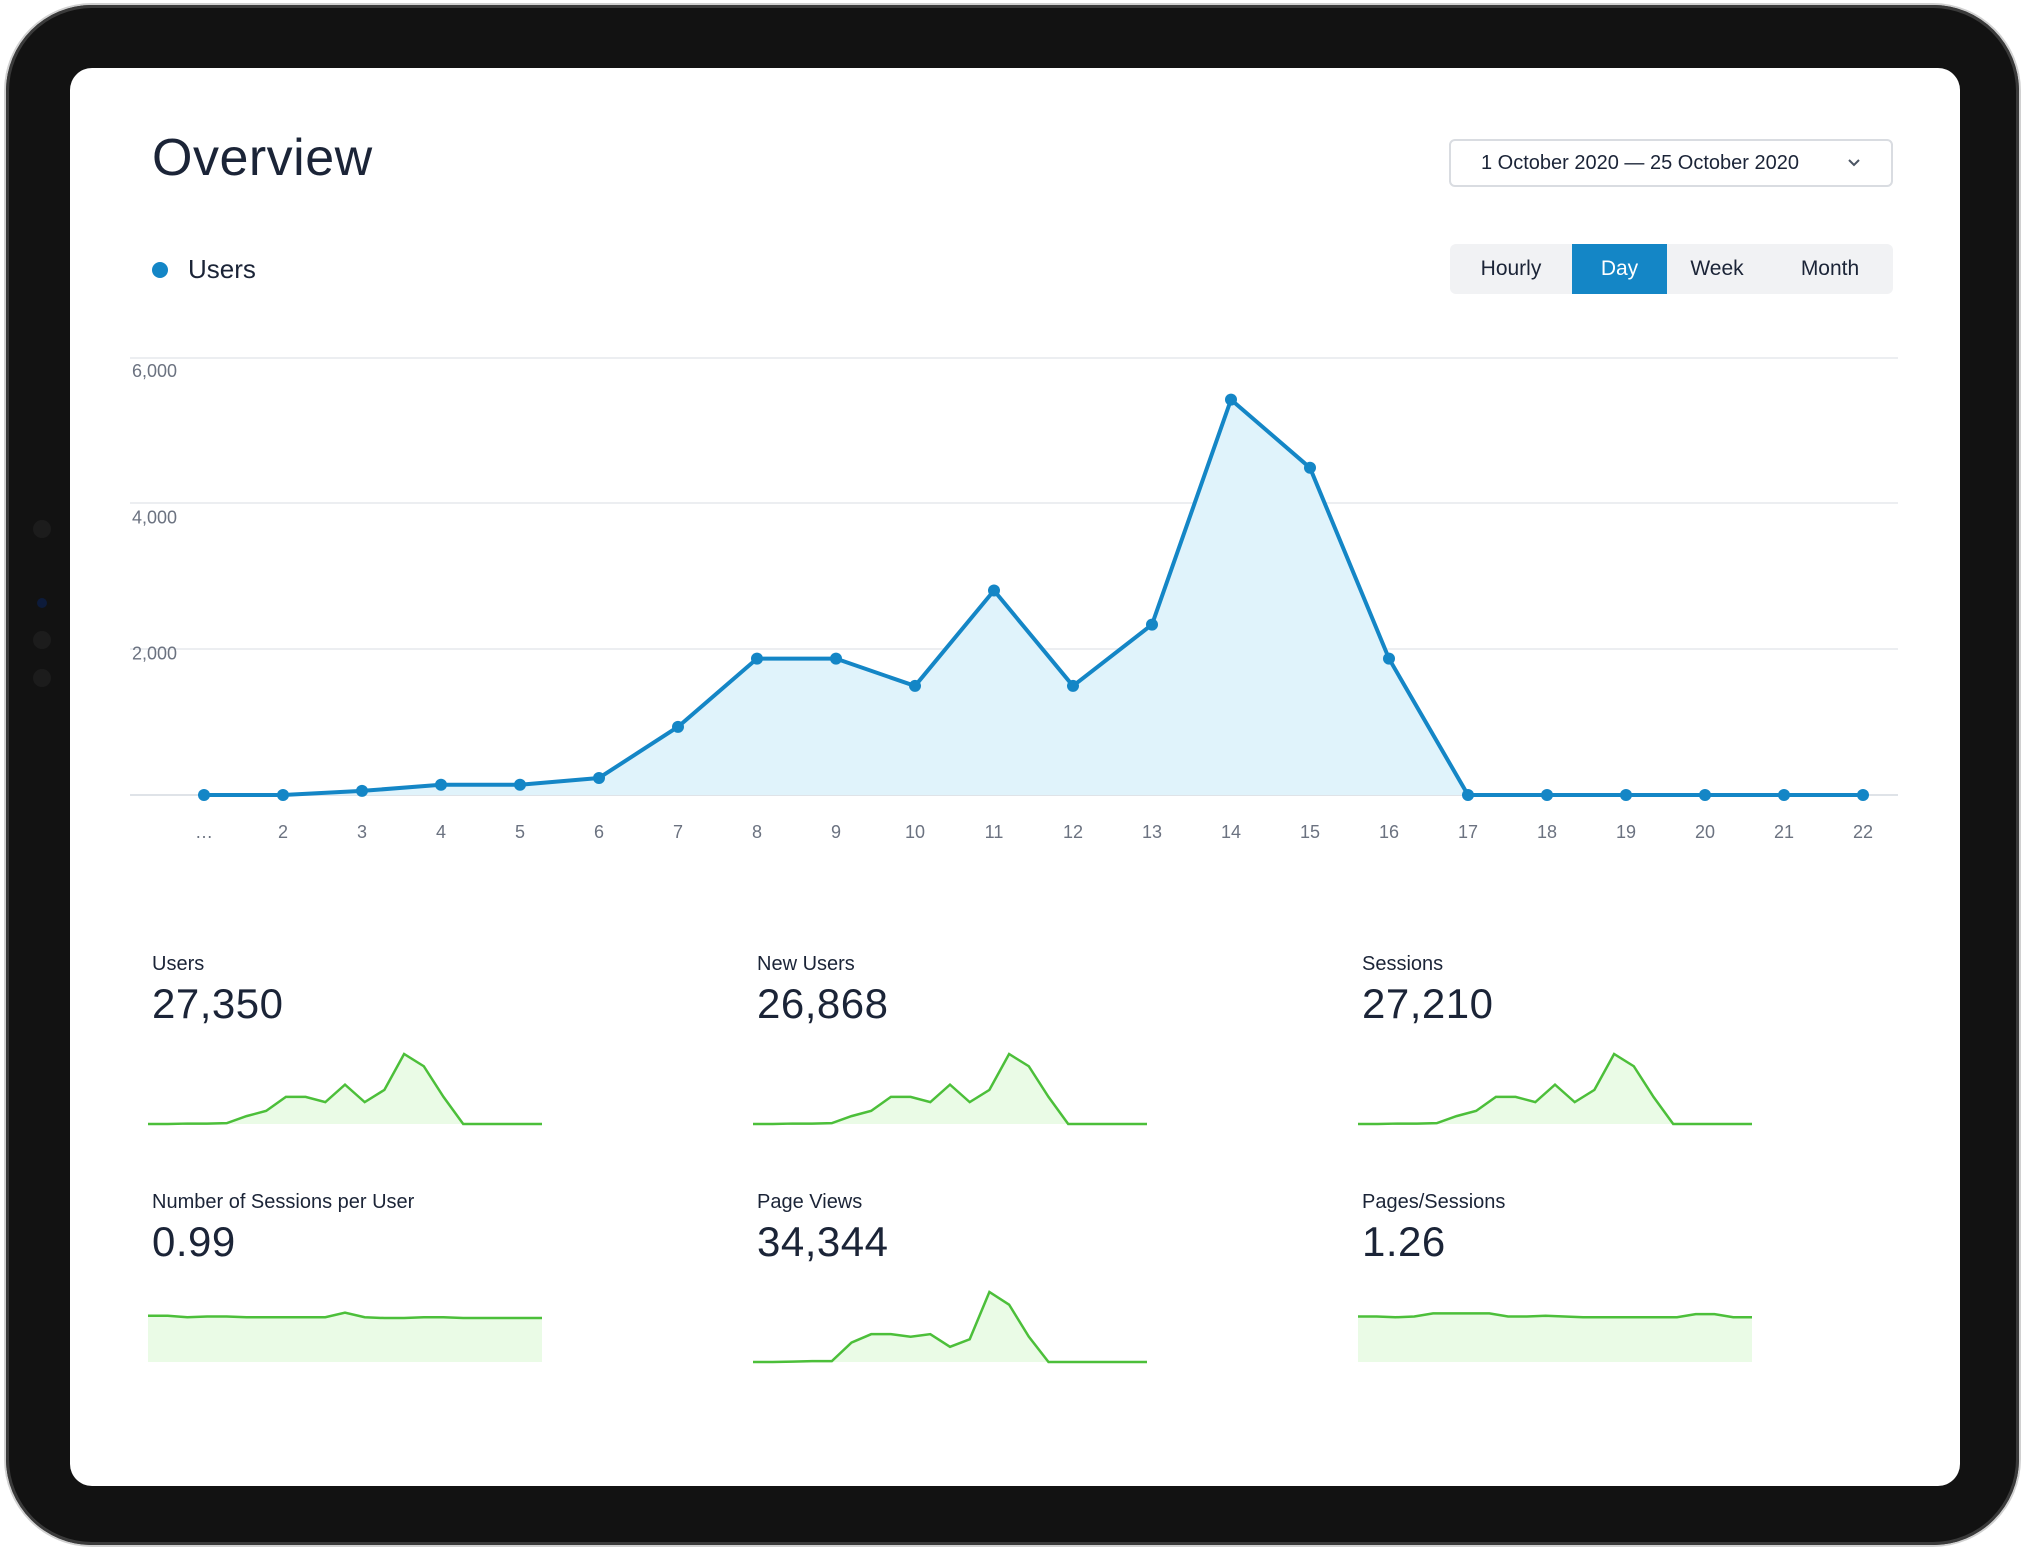 This screenshot has height=1551, width=2025. Describe the element at coordinates (1626, 832) in the screenshot. I see `x-tick-label: 19` at that location.